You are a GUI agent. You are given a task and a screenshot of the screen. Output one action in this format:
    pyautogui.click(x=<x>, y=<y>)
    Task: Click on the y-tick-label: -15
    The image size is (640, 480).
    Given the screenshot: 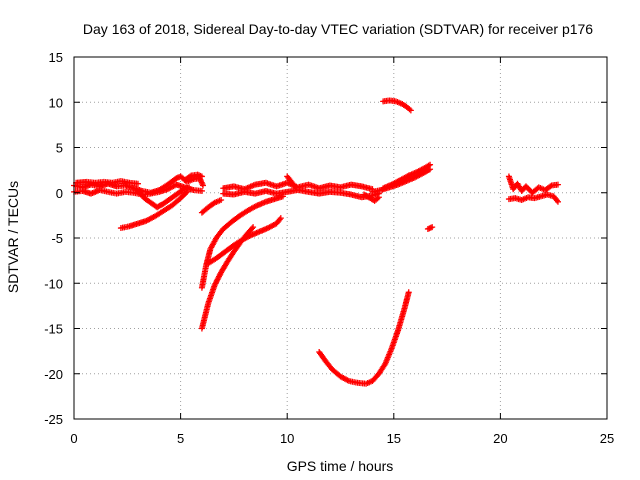 What is the action you would take?
    pyautogui.click(x=53, y=329)
    